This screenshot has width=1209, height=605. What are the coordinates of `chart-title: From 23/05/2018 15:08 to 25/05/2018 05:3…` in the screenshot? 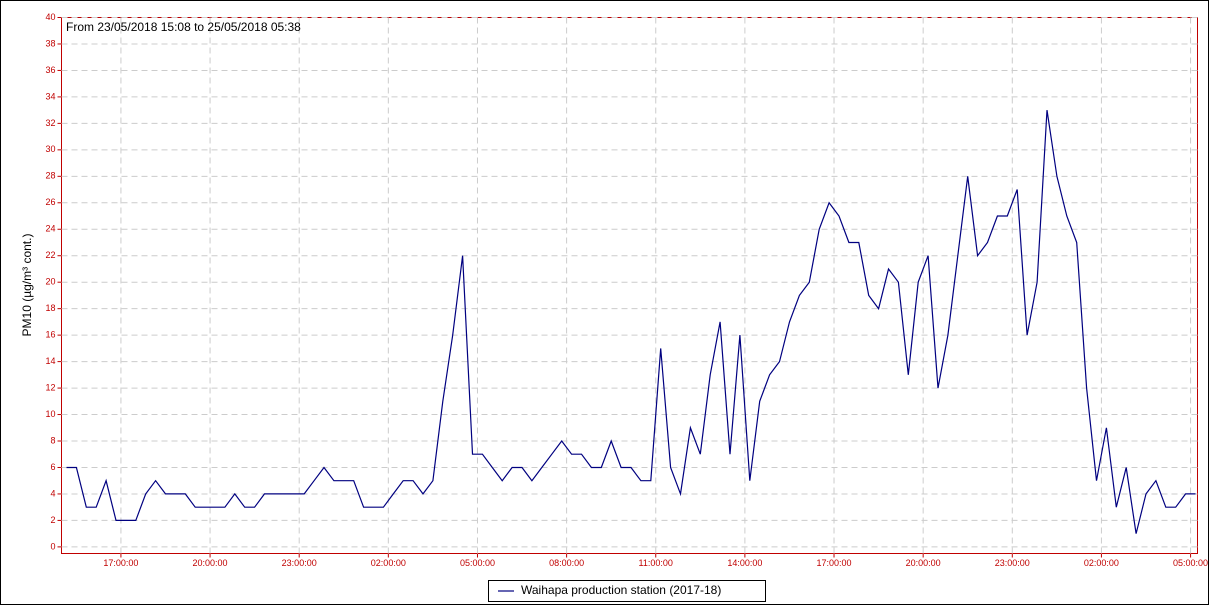 It's located at (183, 27).